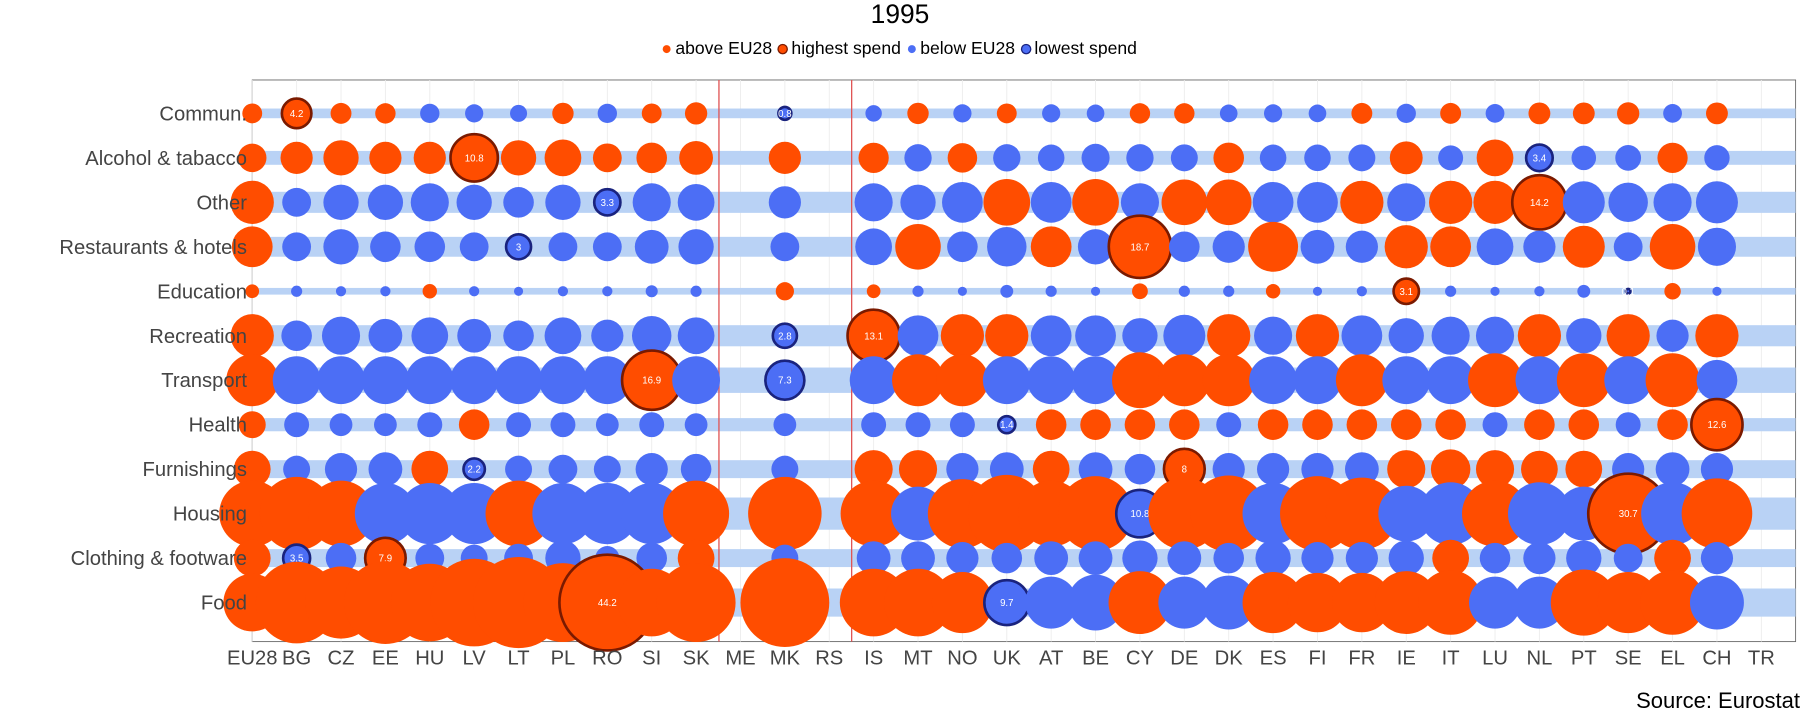 The image size is (1800, 720). Describe the element at coordinates (962, 113) in the screenshot. I see `bubble-NO-Commun.` at that location.